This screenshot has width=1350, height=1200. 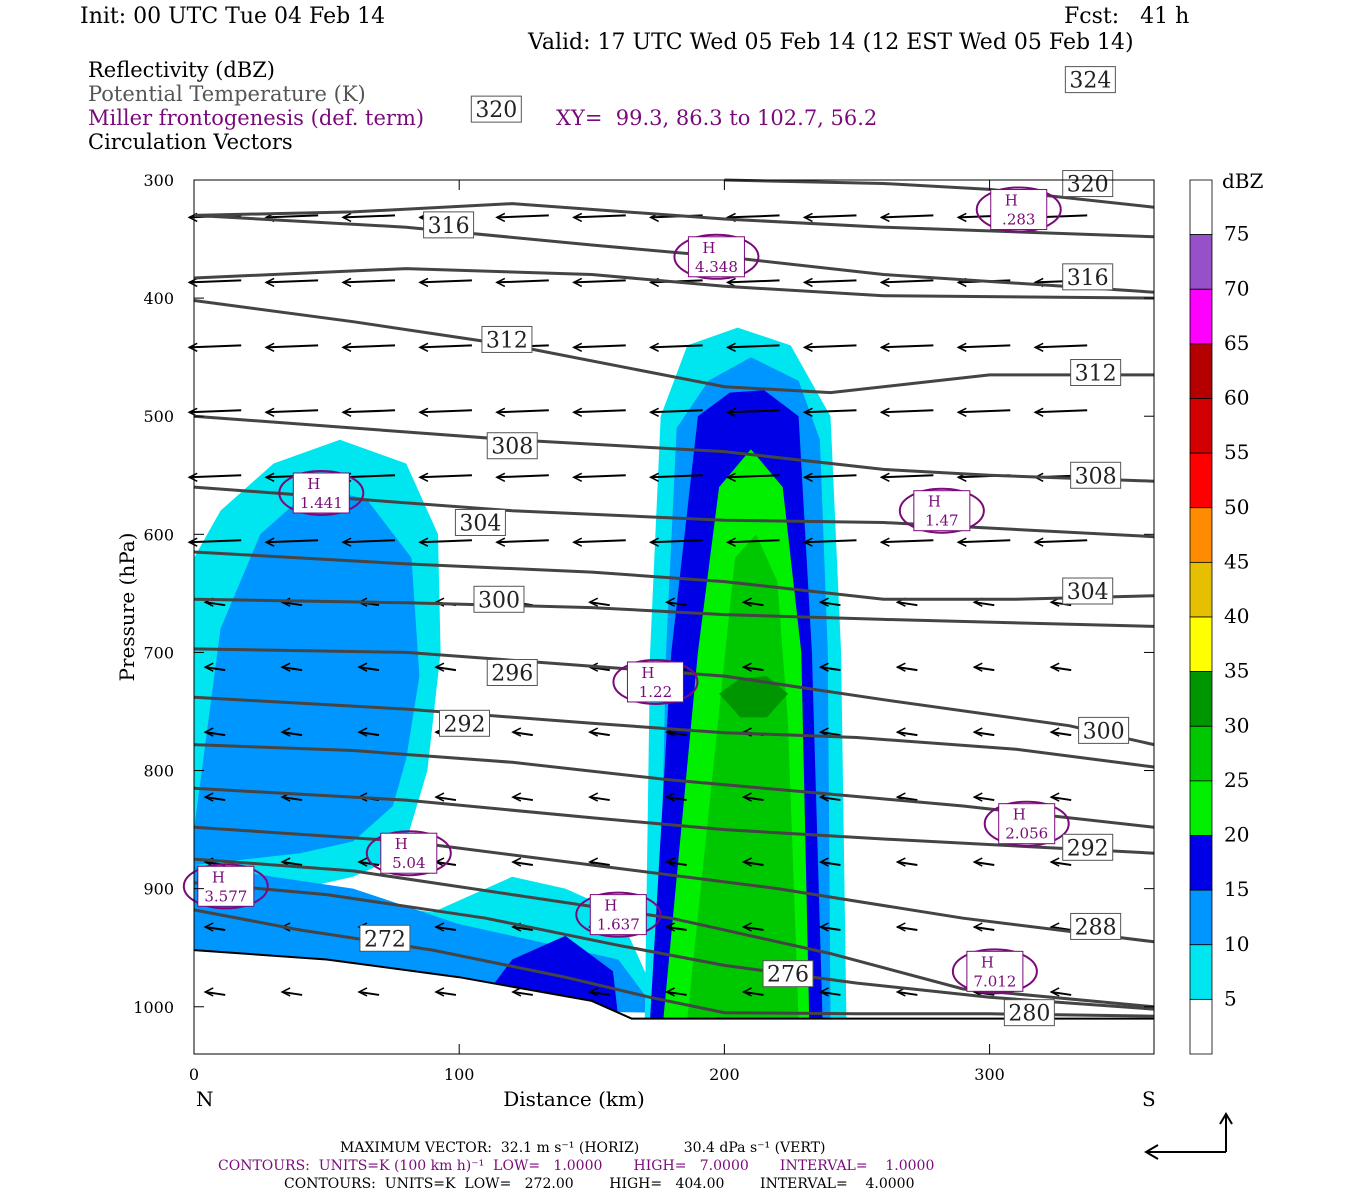 What do you see at coordinates (1226, 612) in the screenshot?
I see `colorbar: 5 10 15 20 25 30 35 40 45 50 55 60 65 70 75 dBZ` at bounding box center [1226, 612].